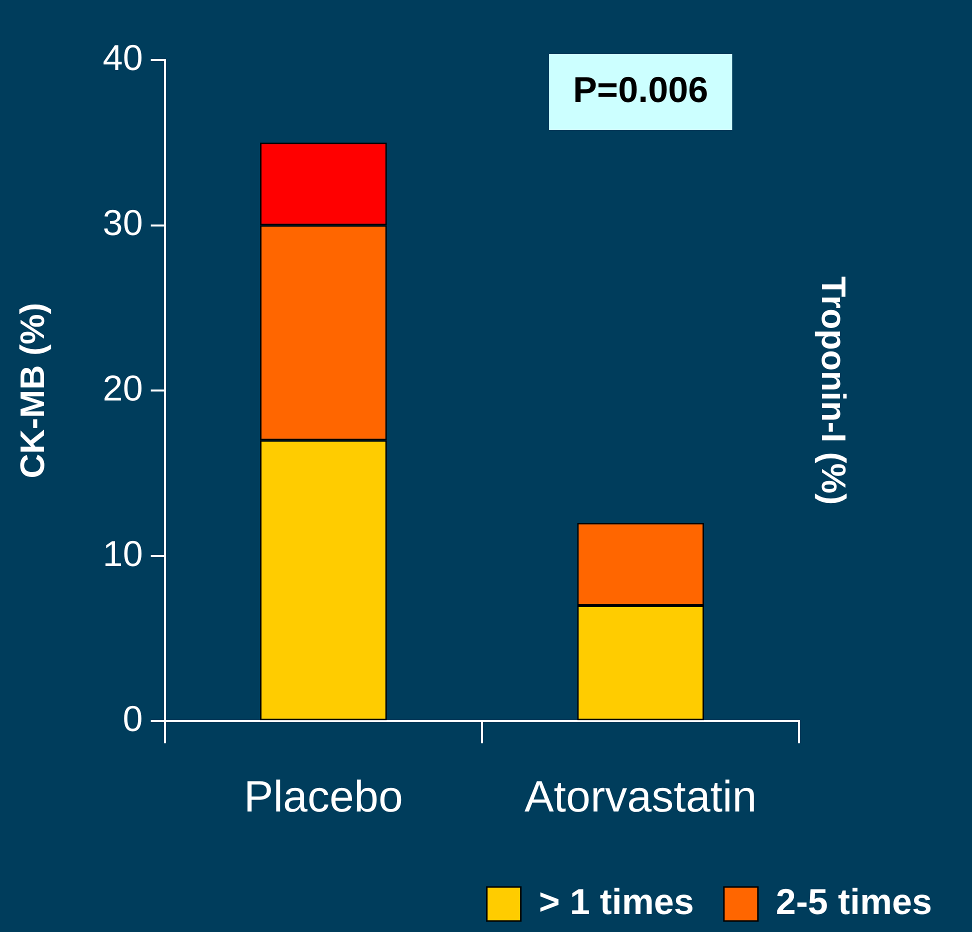 This screenshot has width=972, height=932. Describe the element at coordinates (33, 390) in the screenshot. I see `y-axis-title: CK-MB (%)` at that location.